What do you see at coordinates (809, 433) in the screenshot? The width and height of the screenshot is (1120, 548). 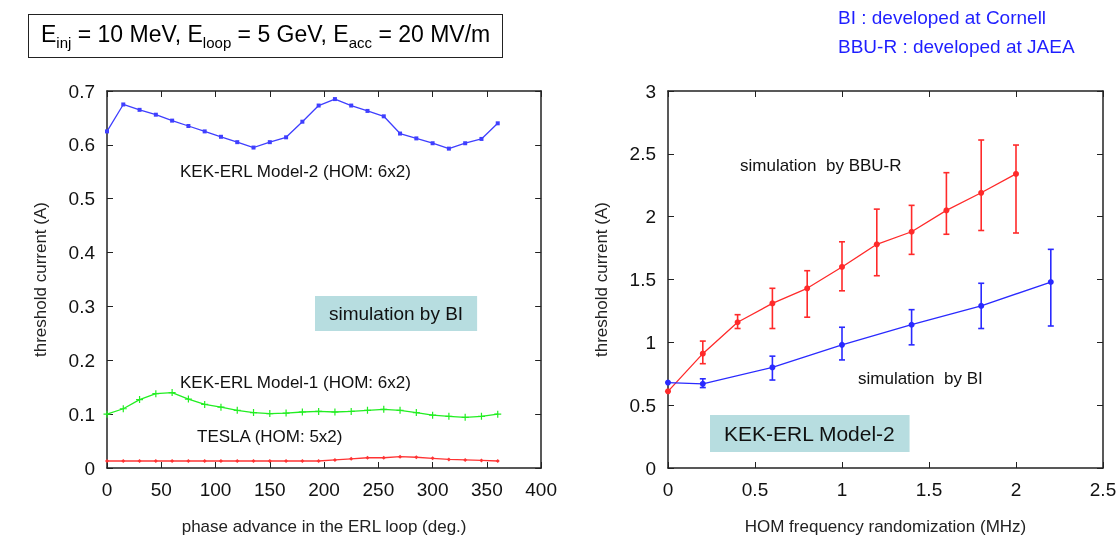 I see `annotation: KEK-ERL Model-2` at bounding box center [809, 433].